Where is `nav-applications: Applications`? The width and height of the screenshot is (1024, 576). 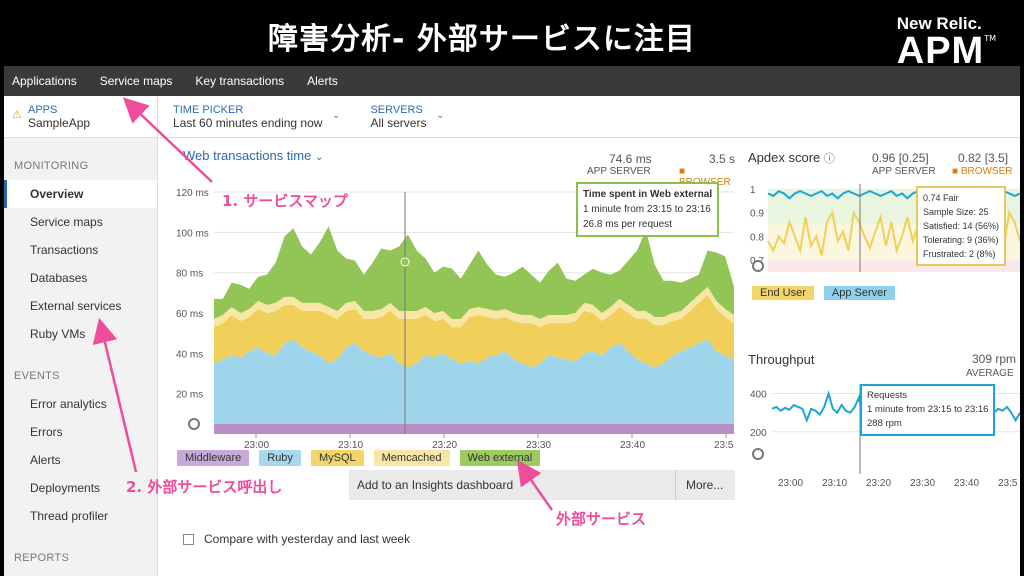 nav-applications: Applications is located at coordinates (44, 81).